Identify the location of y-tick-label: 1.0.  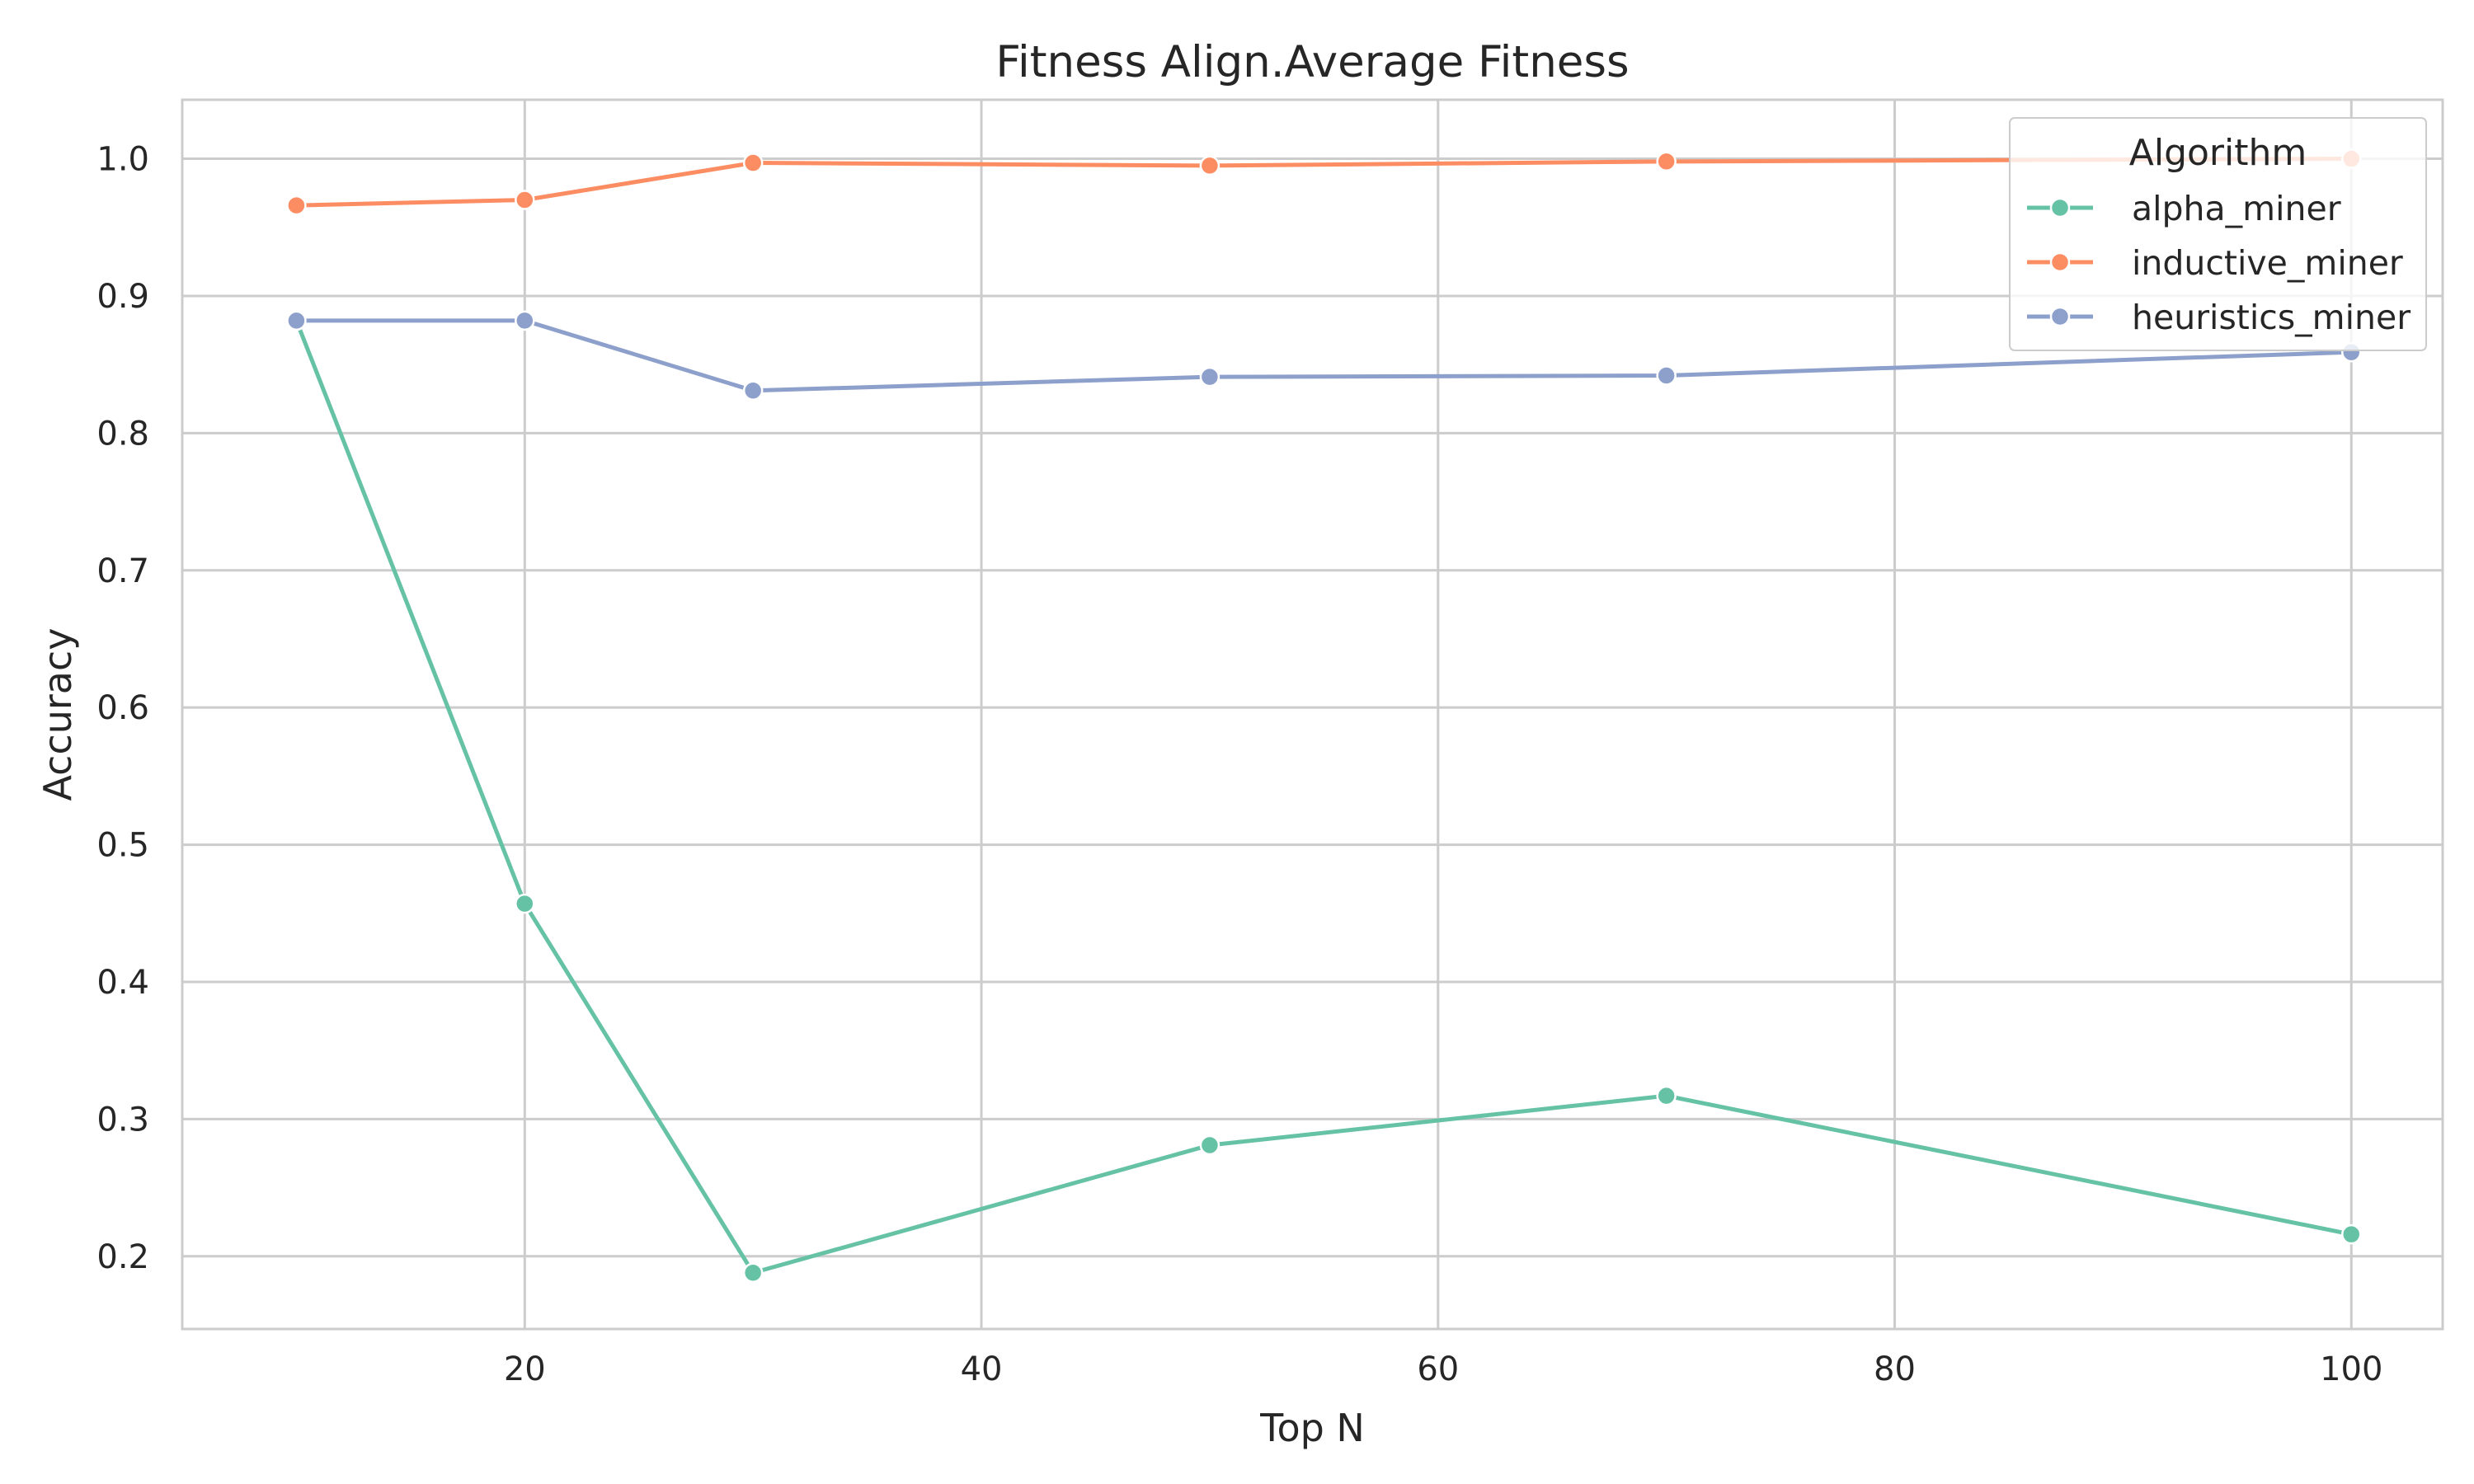
(122, 160).